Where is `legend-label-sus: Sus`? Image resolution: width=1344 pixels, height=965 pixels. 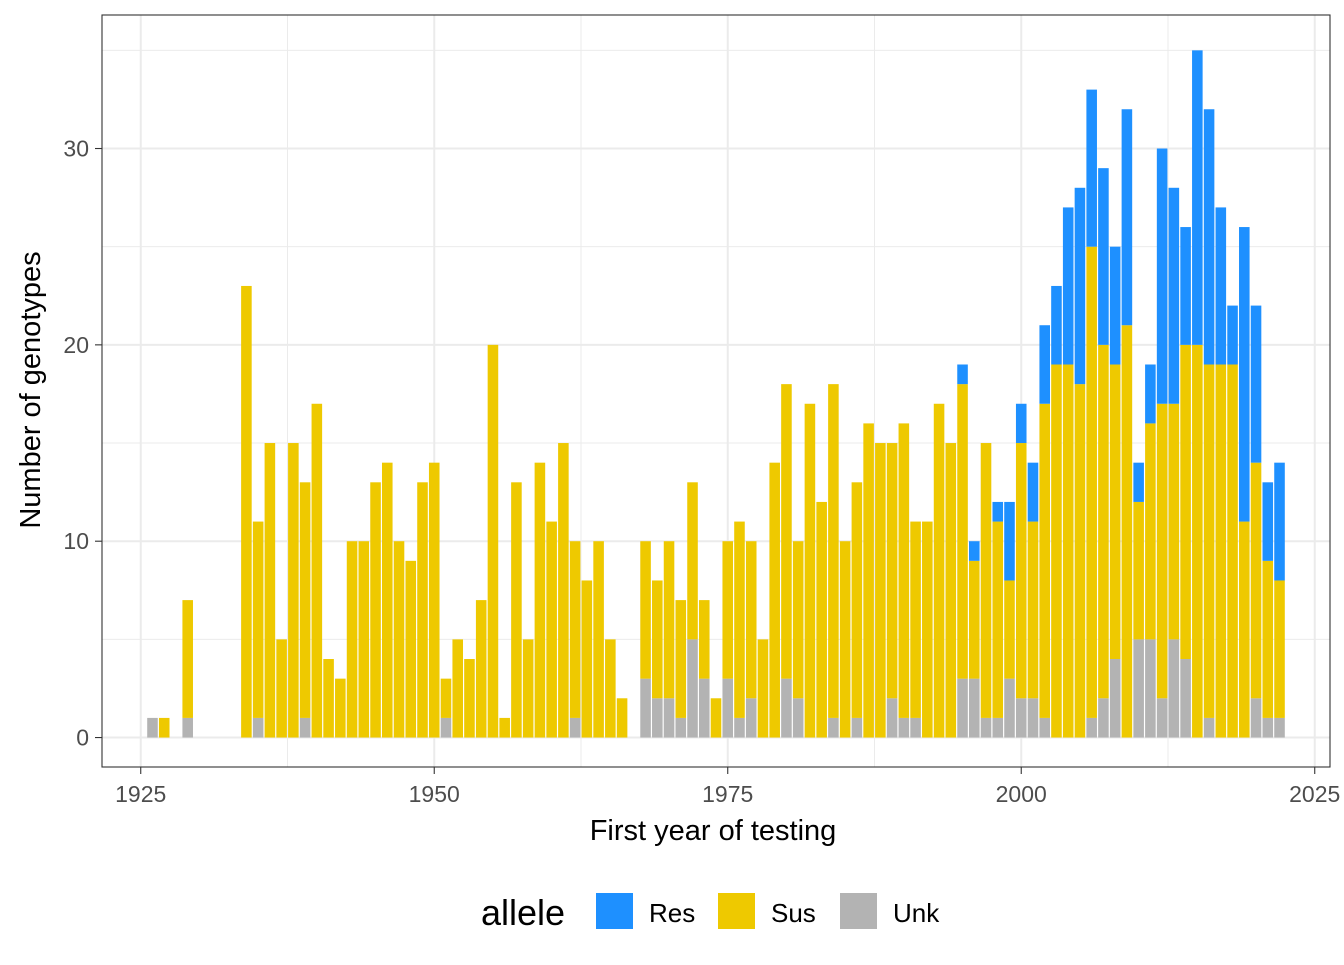
legend-label-sus: Sus is located at coordinates (793, 913).